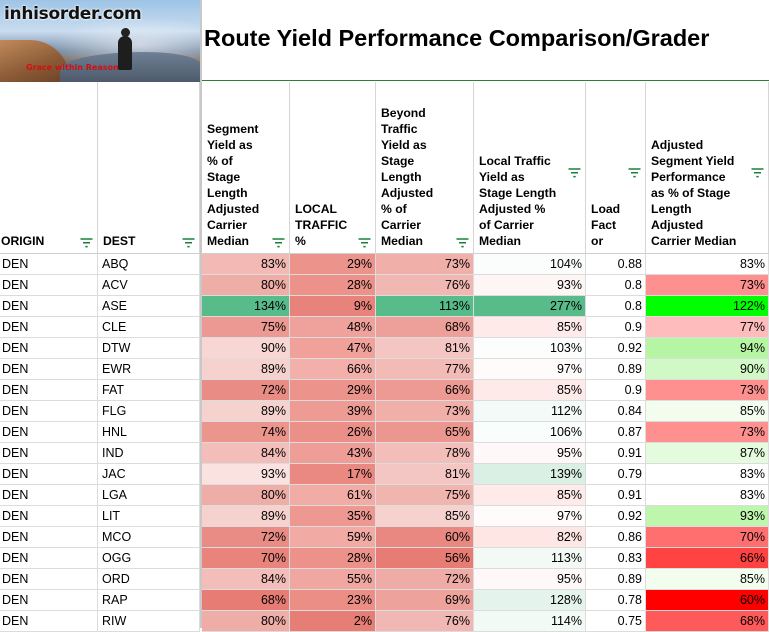 This screenshot has height=632, width=769. Describe the element at coordinates (246, 495) in the screenshot. I see `cell-segment-yield: 80%` at that location.